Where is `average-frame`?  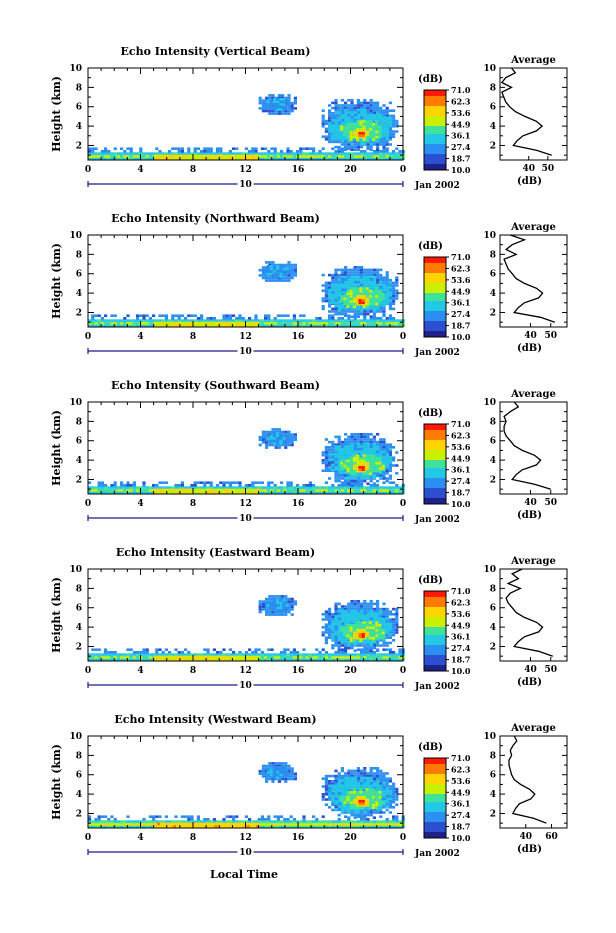
average-frame is located at coordinates (533, 281).